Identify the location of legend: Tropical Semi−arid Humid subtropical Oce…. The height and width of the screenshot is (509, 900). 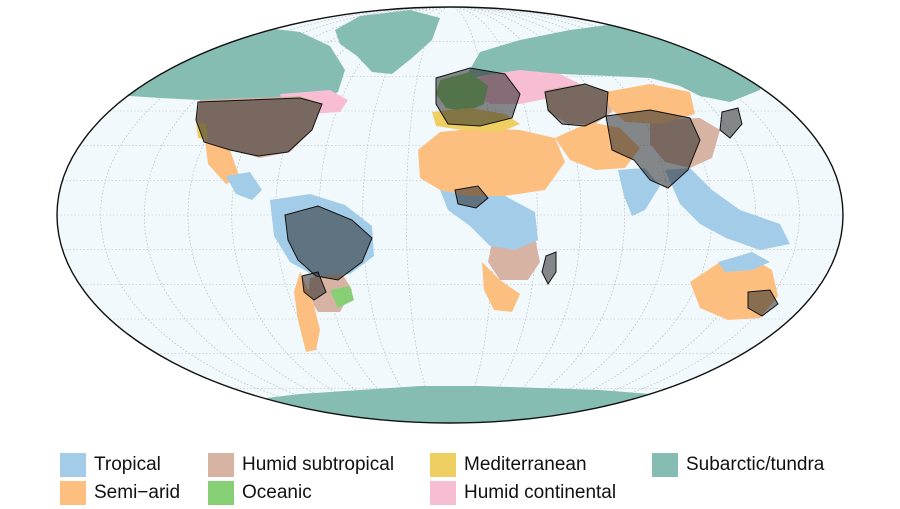
(470, 479).